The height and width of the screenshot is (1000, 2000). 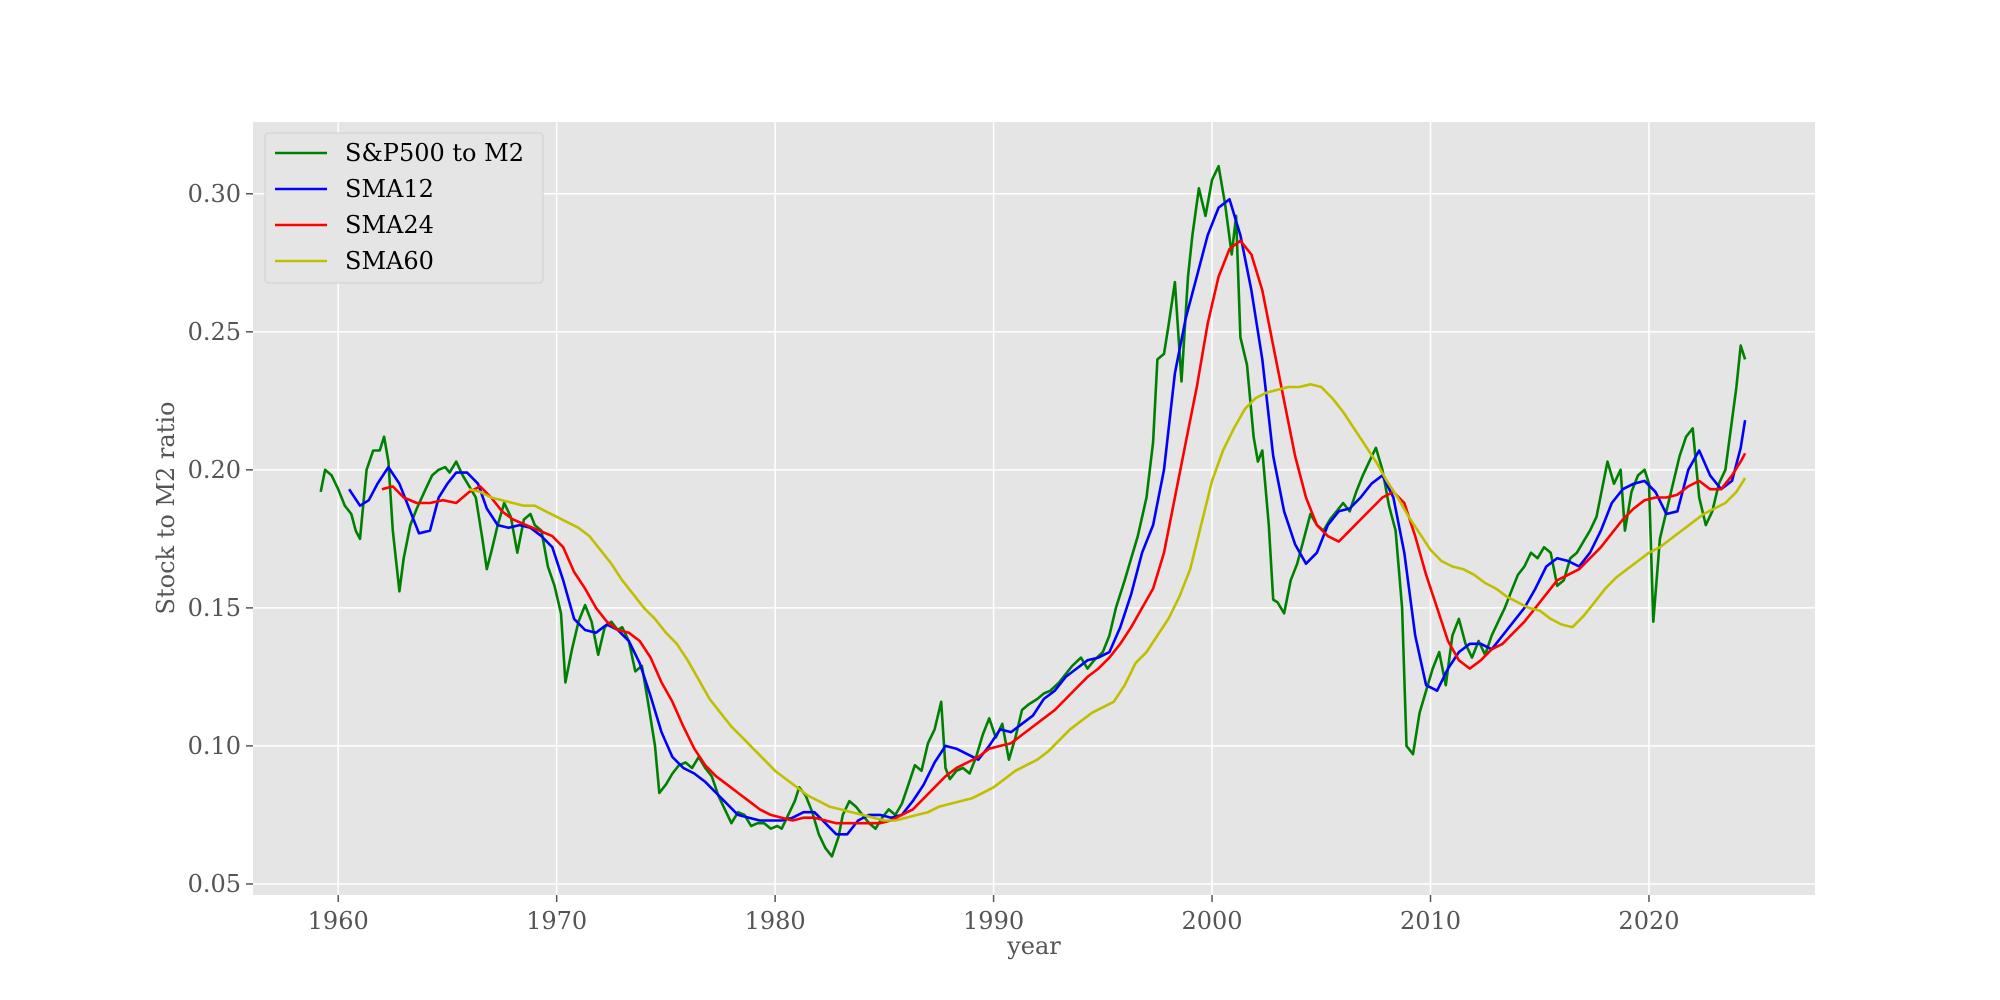 I want to click on x-tick-label: 1990, so click(x=993, y=921).